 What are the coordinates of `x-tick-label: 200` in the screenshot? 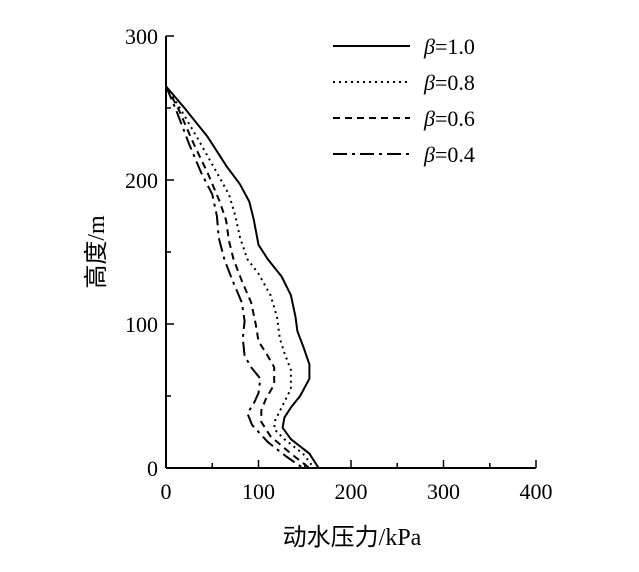 It's located at (351, 491).